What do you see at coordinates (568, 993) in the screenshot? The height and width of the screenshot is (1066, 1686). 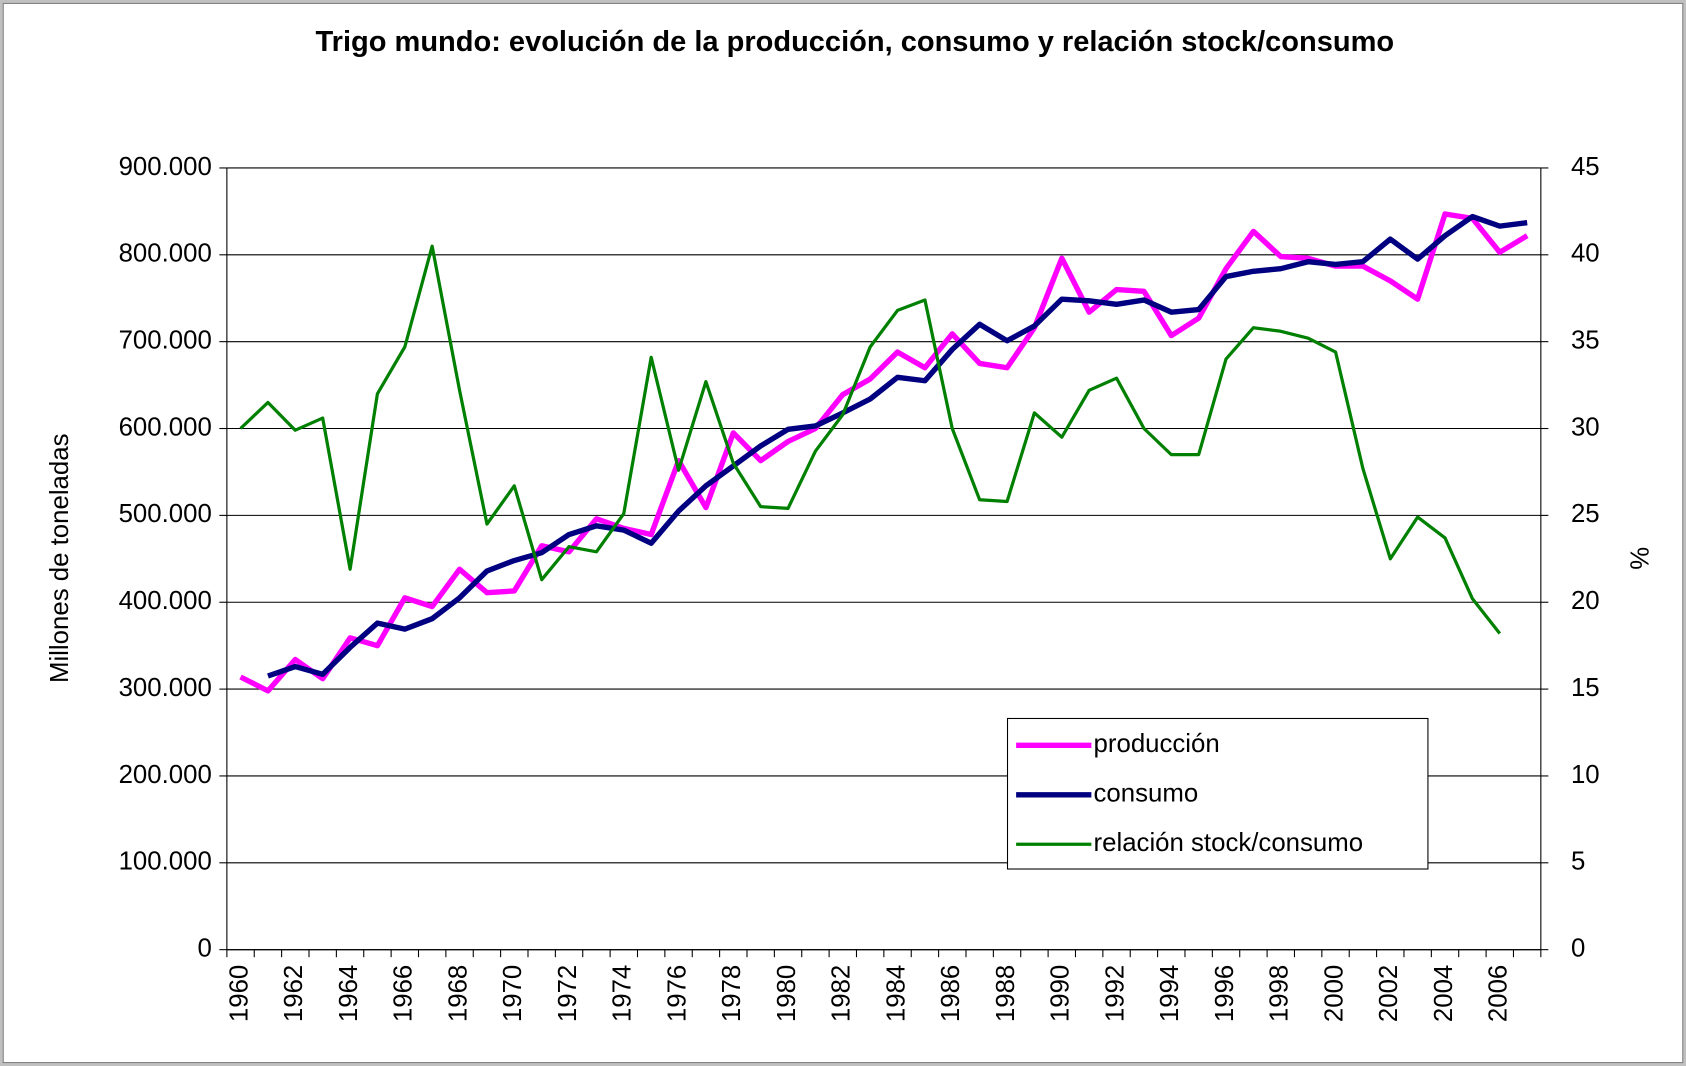 I see `x-tick-label: 1972` at bounding box center [568, 993].